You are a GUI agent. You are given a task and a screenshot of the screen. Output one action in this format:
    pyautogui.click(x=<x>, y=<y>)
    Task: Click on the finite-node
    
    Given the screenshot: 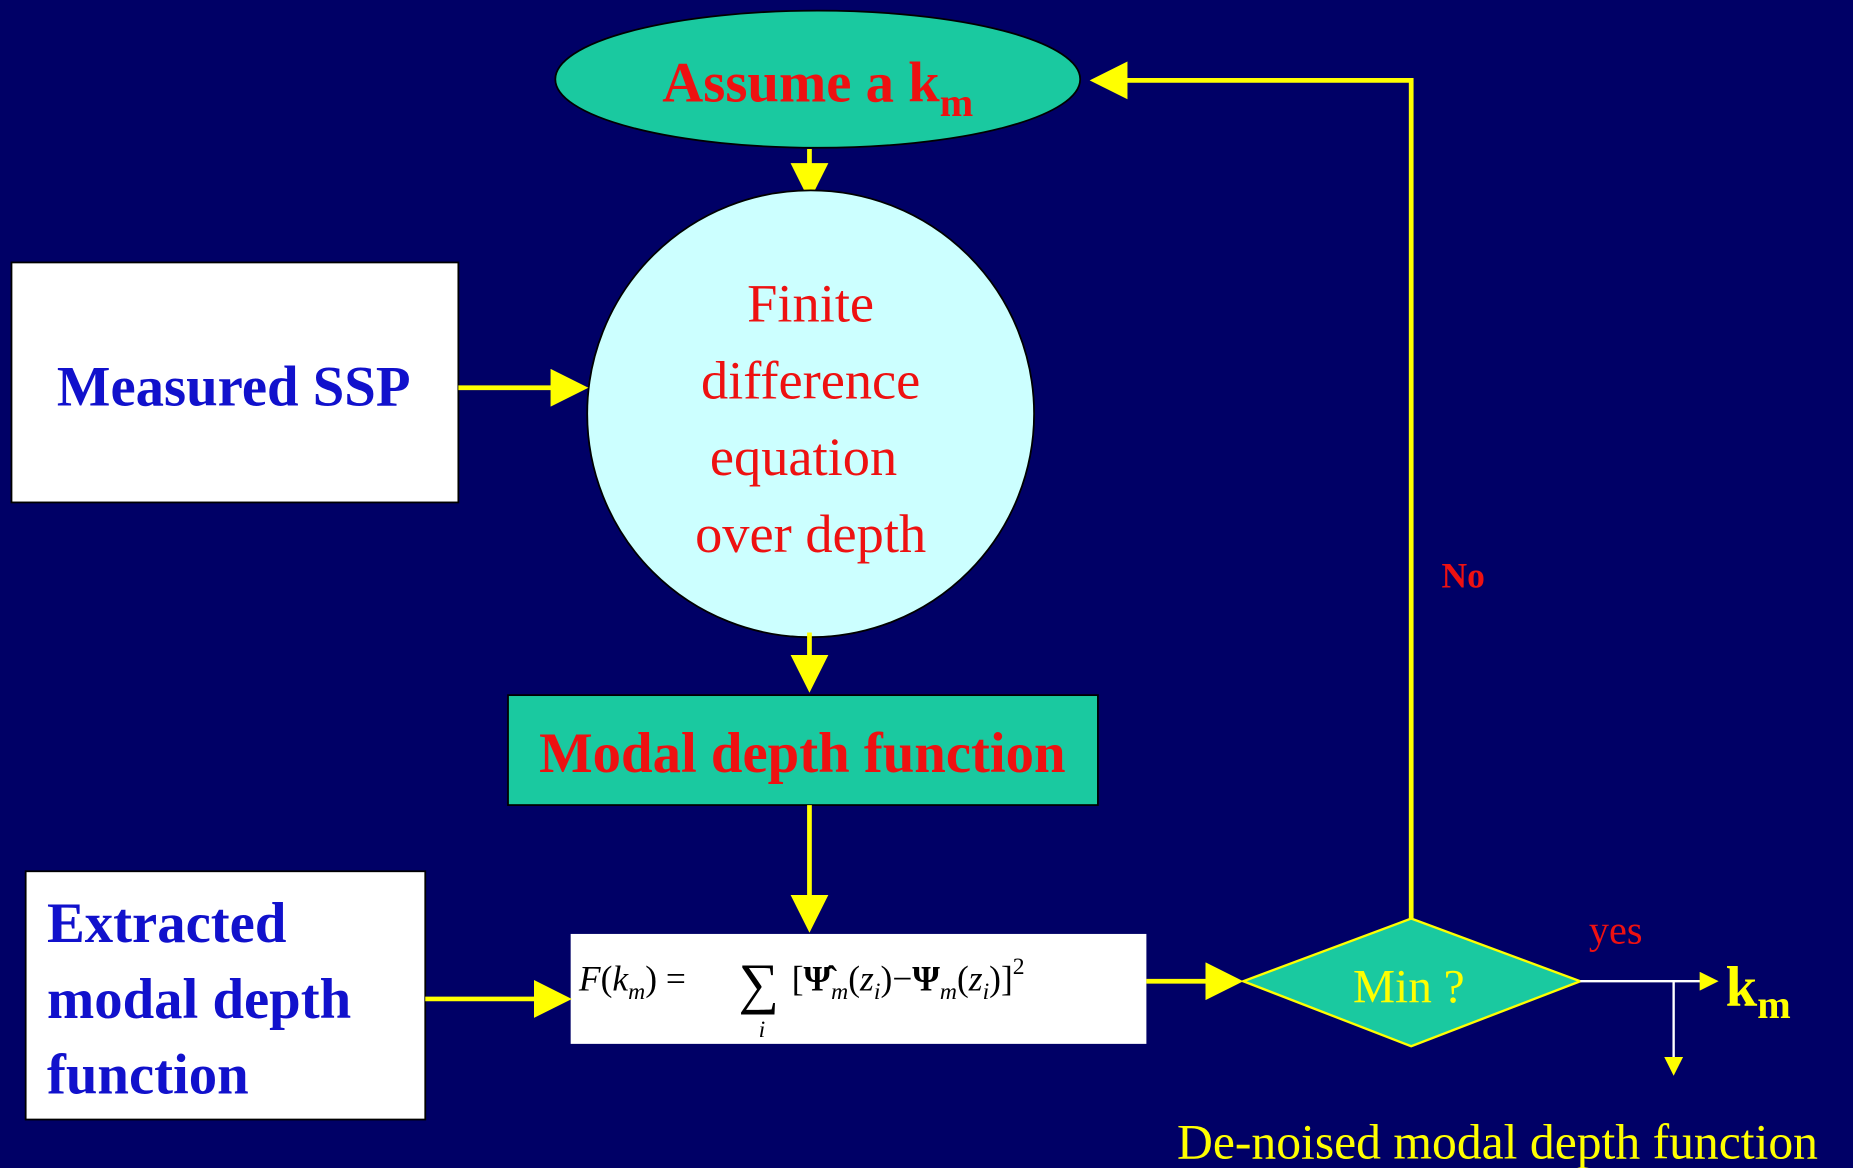 What is the action you would take?
    pyautogui.click(x=810, y=414)
    